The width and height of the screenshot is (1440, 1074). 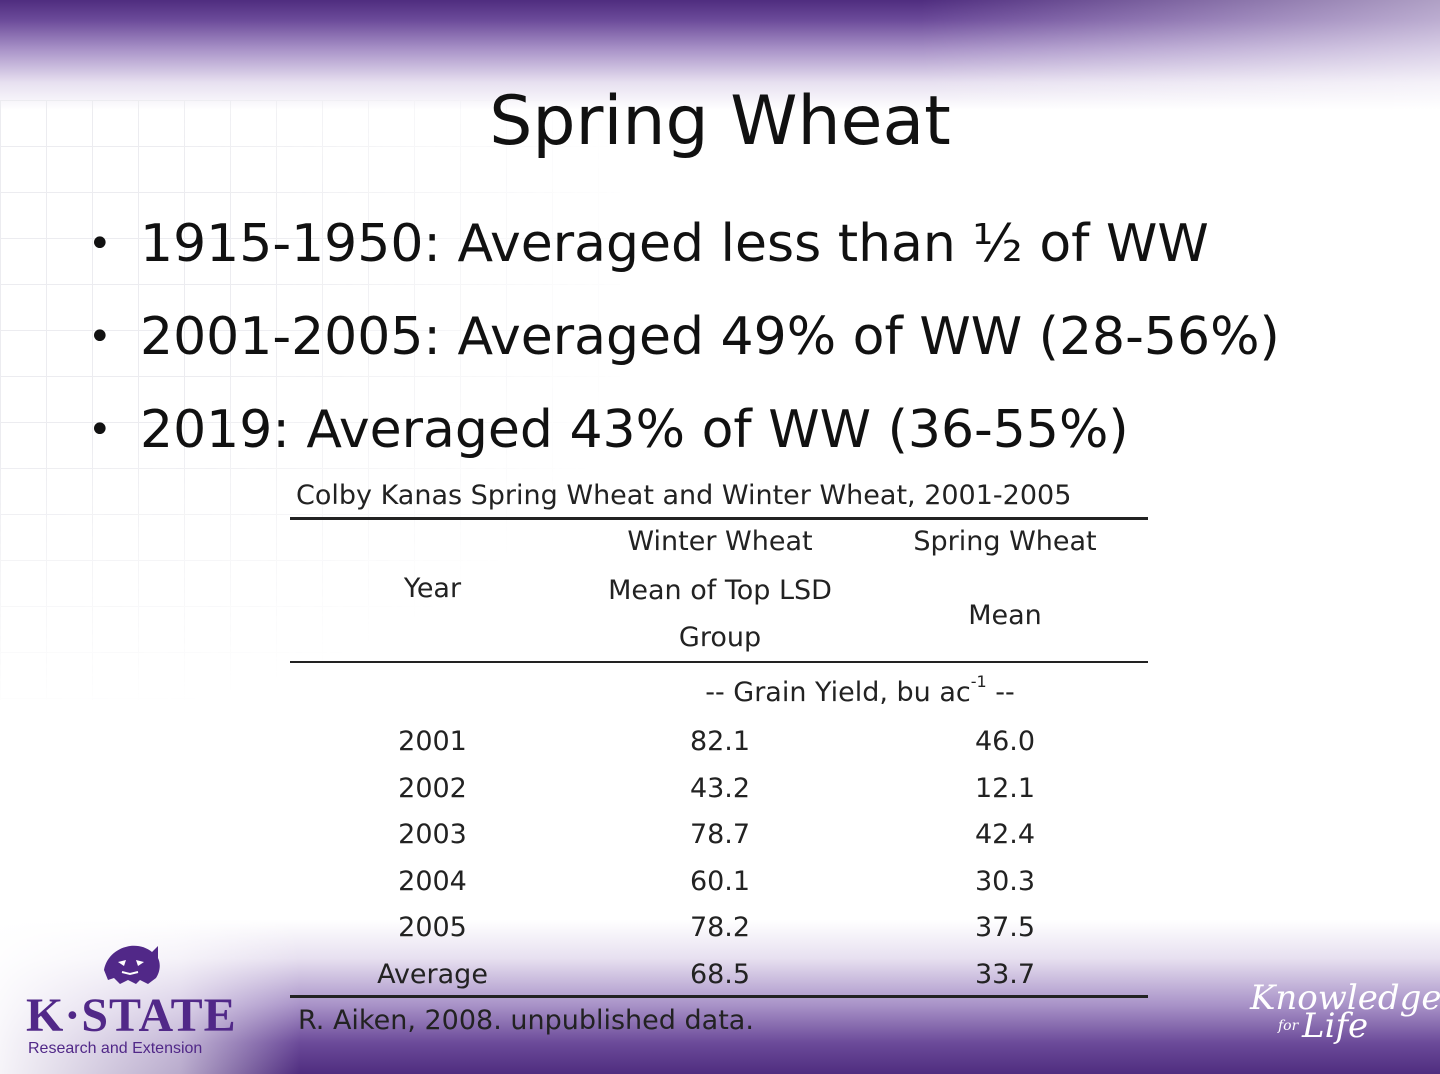 What do you see at coordinates (1000, 692) in the screenshot?
I see `units-suffix: --` at bounding box center [1000, 692].